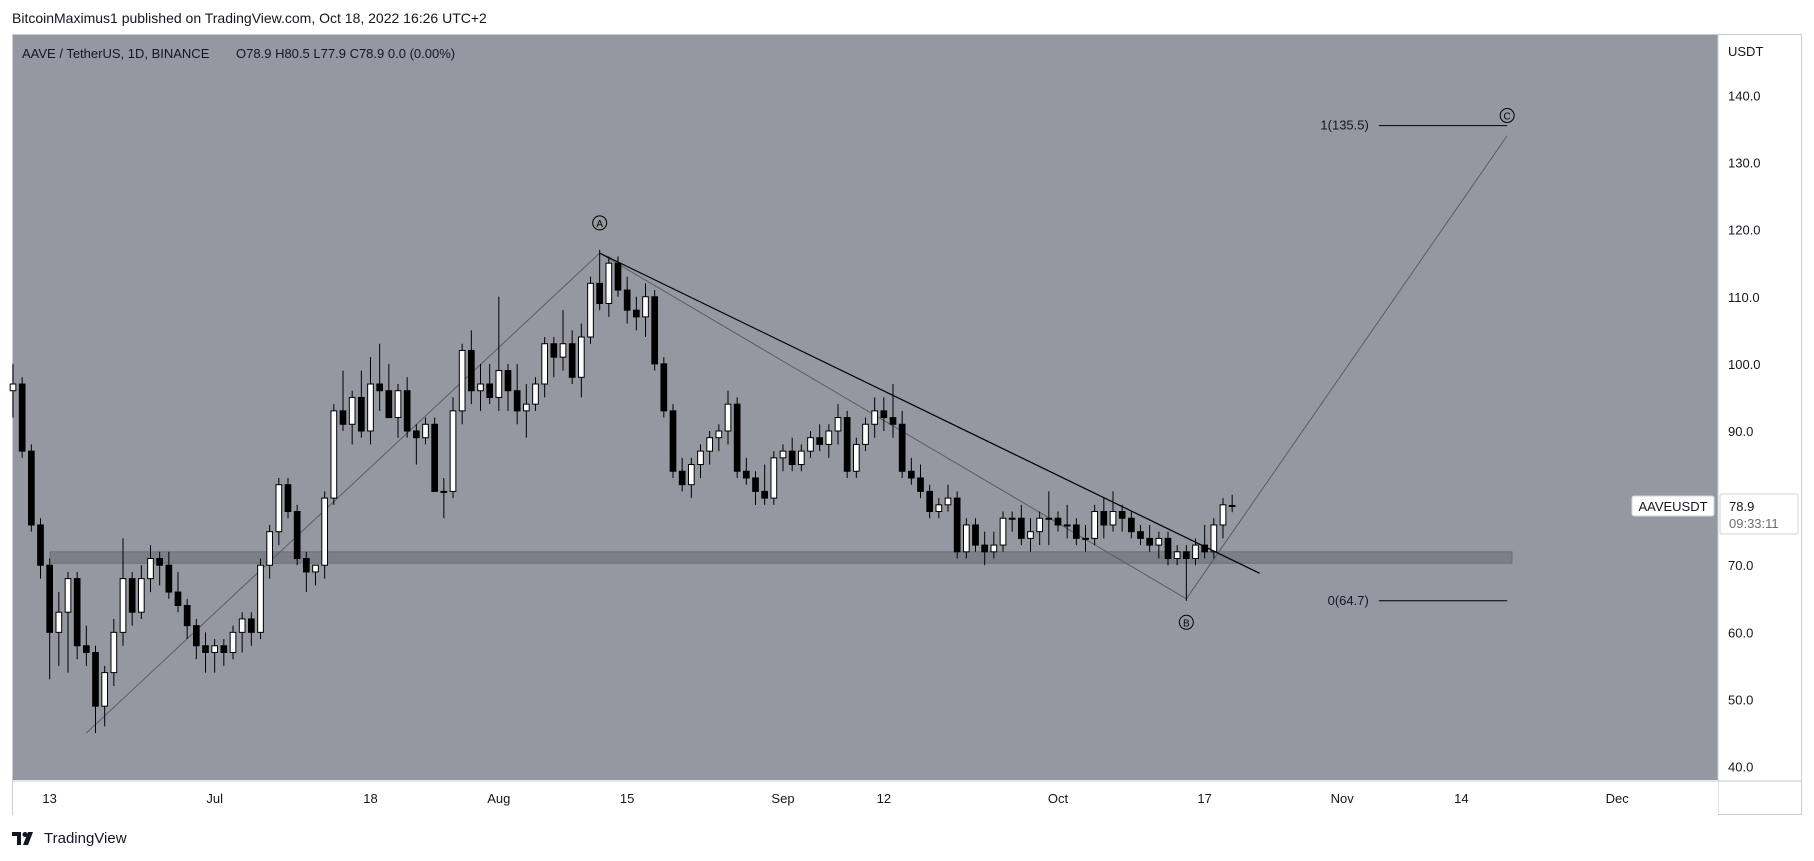 The width and height of the screenshot is (1814, 861). I want to click on time-tick-label: 15, so click(627, 798).